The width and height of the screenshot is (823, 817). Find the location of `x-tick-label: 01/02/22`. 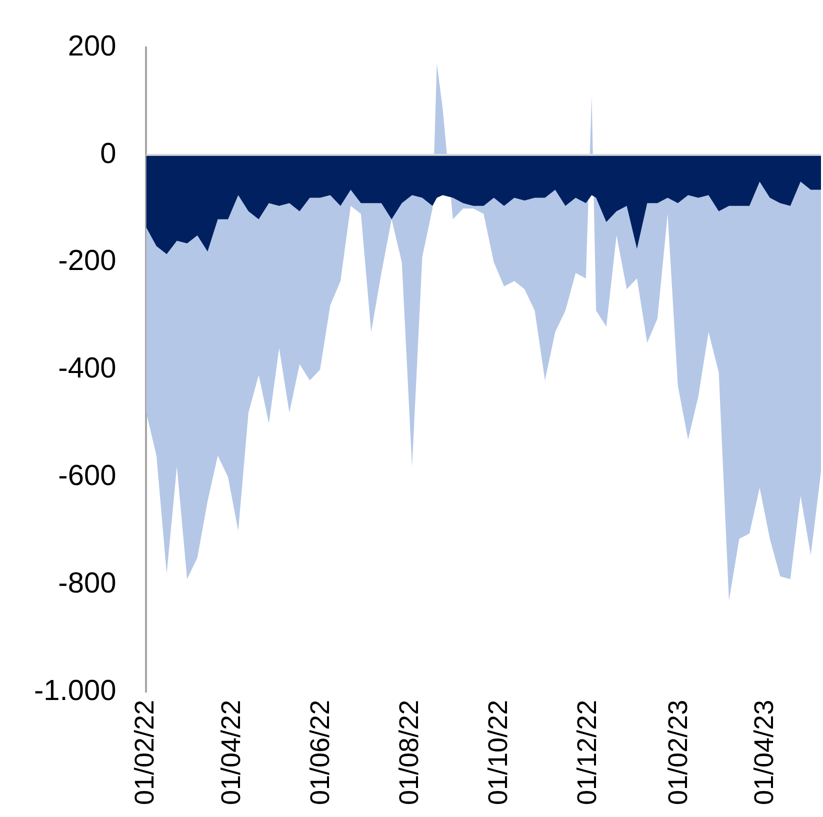

x-tick-label: 01/02/22 is located at coordinates (145, 753).